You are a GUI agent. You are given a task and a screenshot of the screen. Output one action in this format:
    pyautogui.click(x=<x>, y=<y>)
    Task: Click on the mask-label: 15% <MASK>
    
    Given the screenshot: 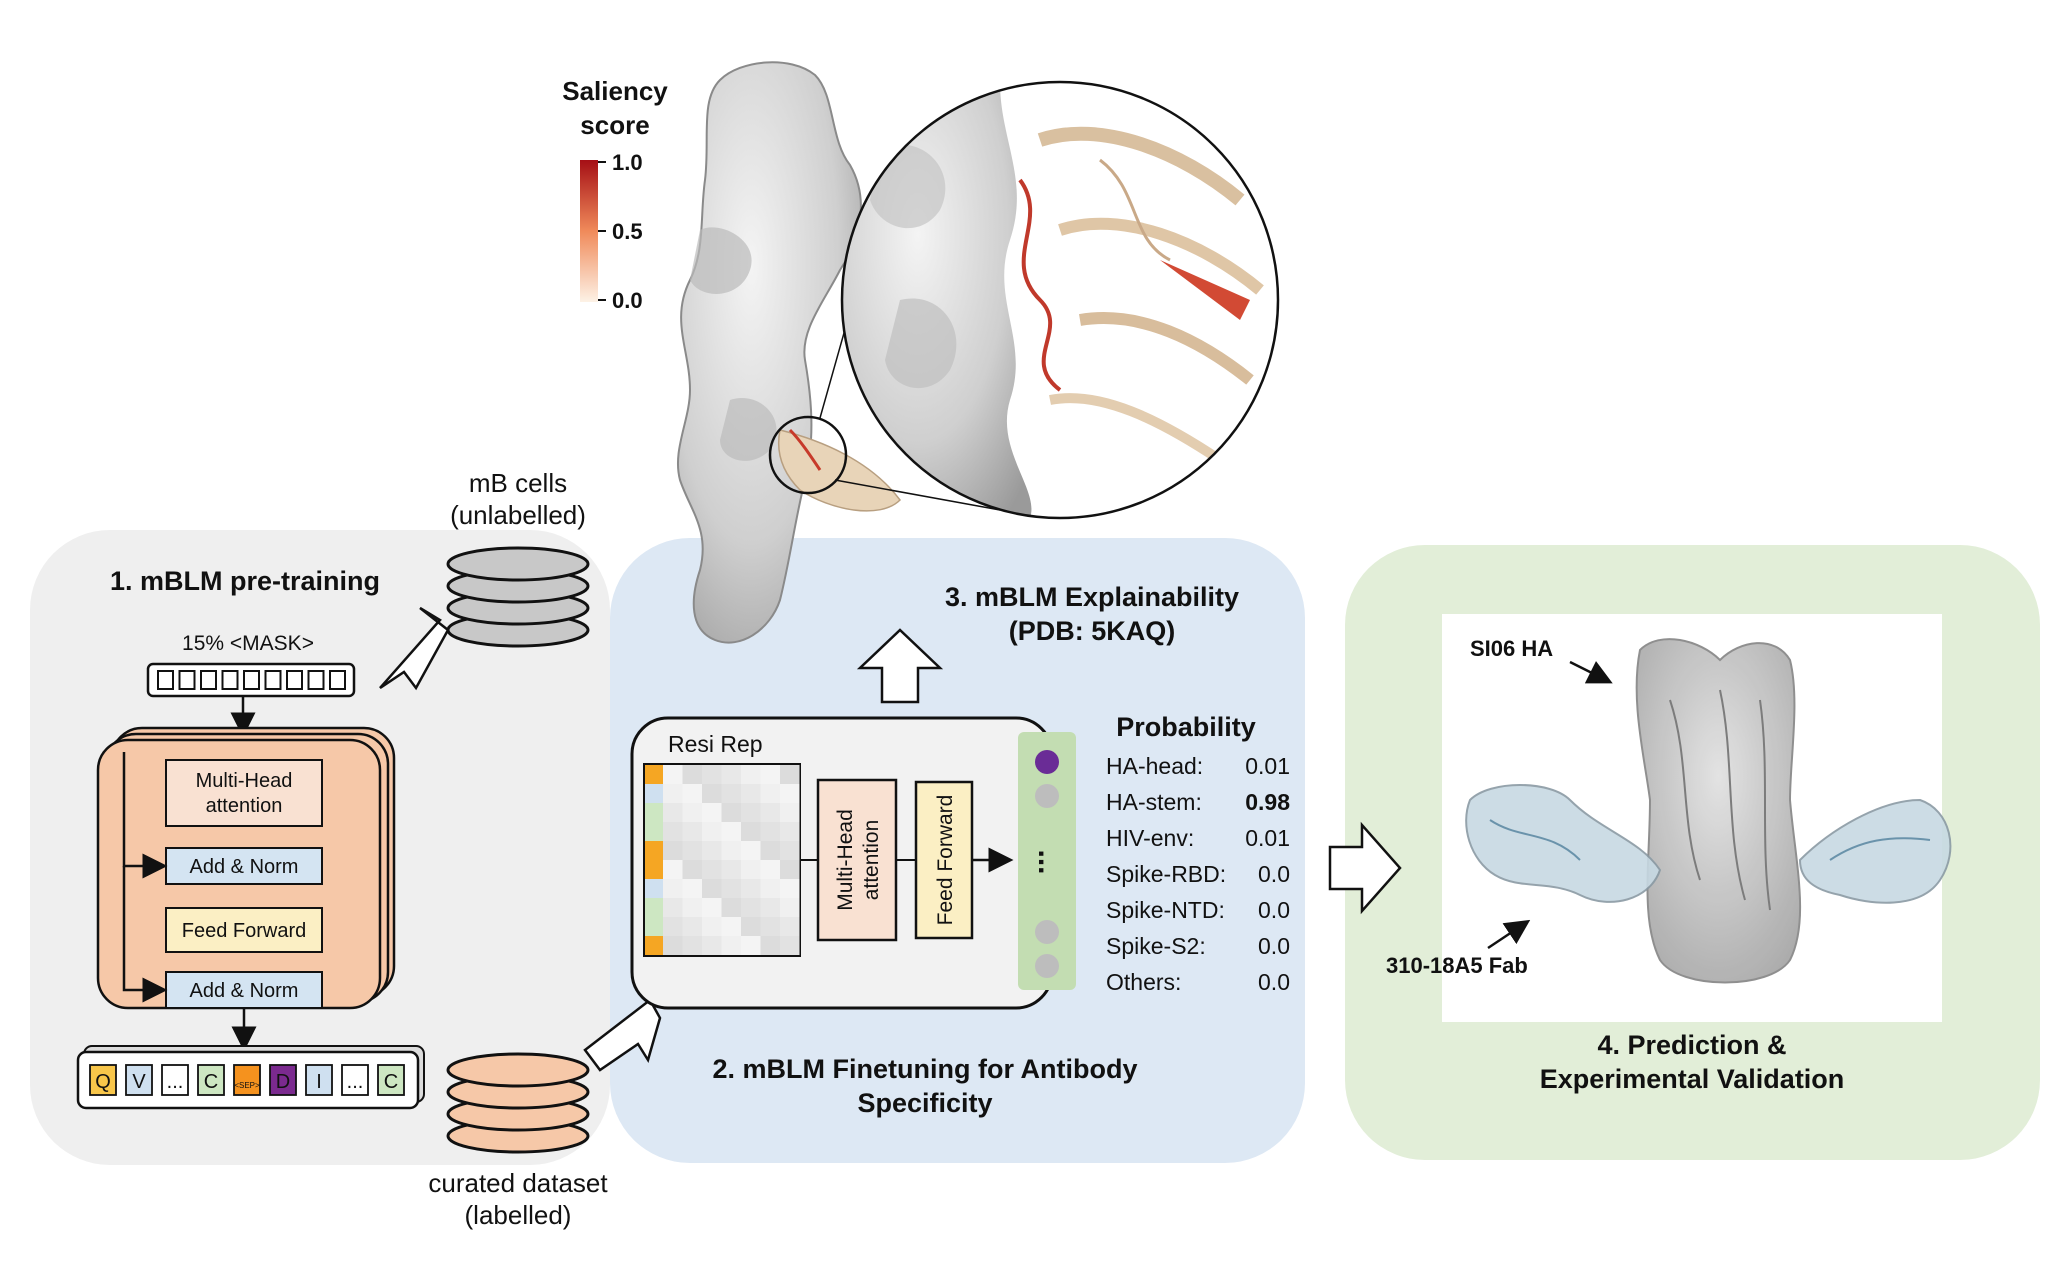 What is the action you would take?
    pyautogui.click(x=248, y=643)
    